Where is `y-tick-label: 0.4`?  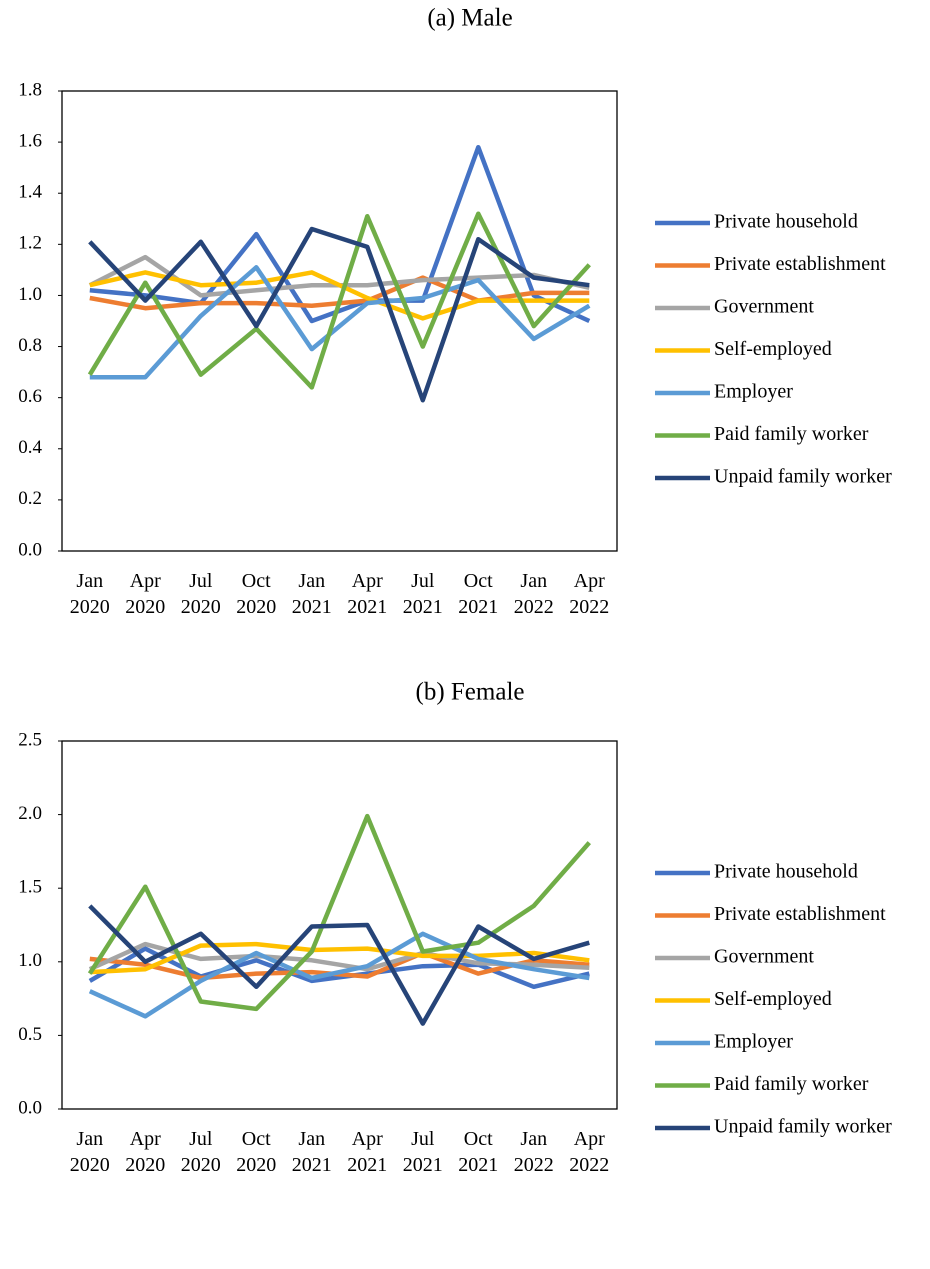 y-tick-label: 0.4 is located at coordinates (30, 447).